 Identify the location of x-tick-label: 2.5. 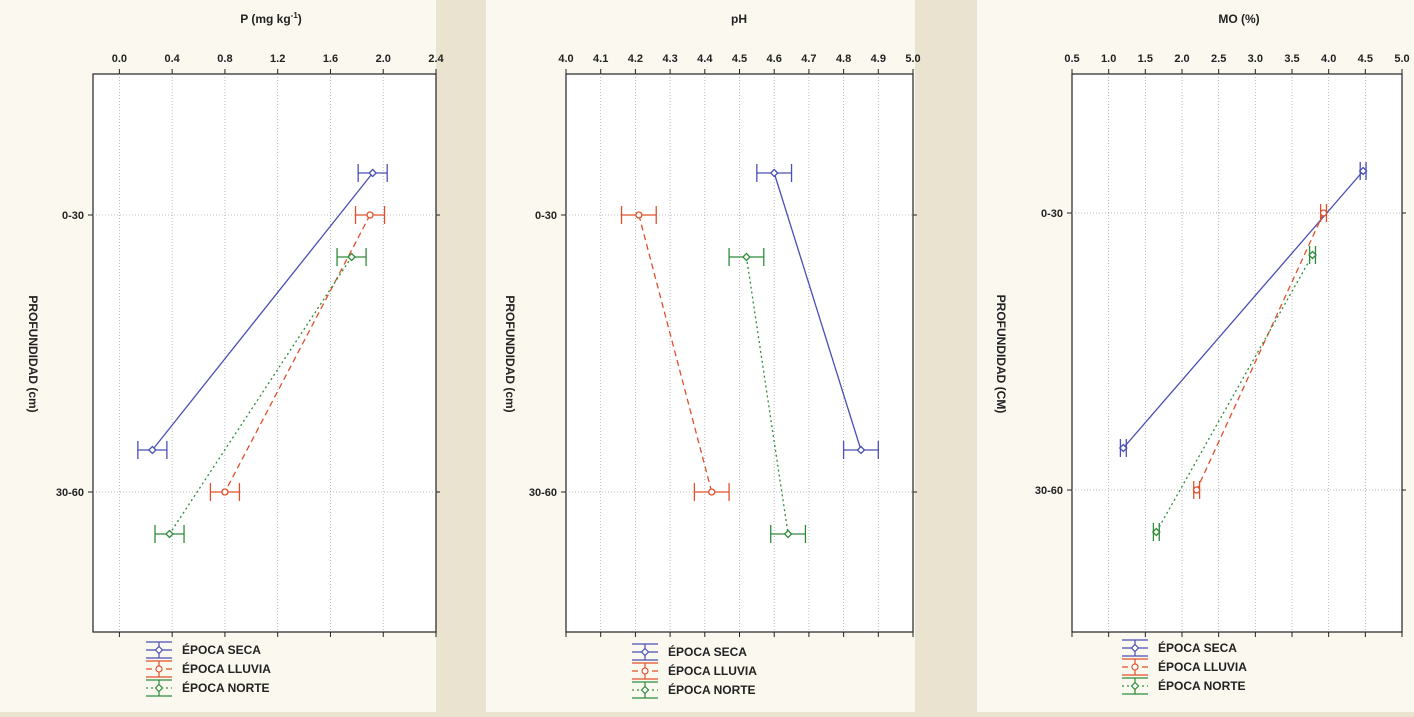
(1218, 59).